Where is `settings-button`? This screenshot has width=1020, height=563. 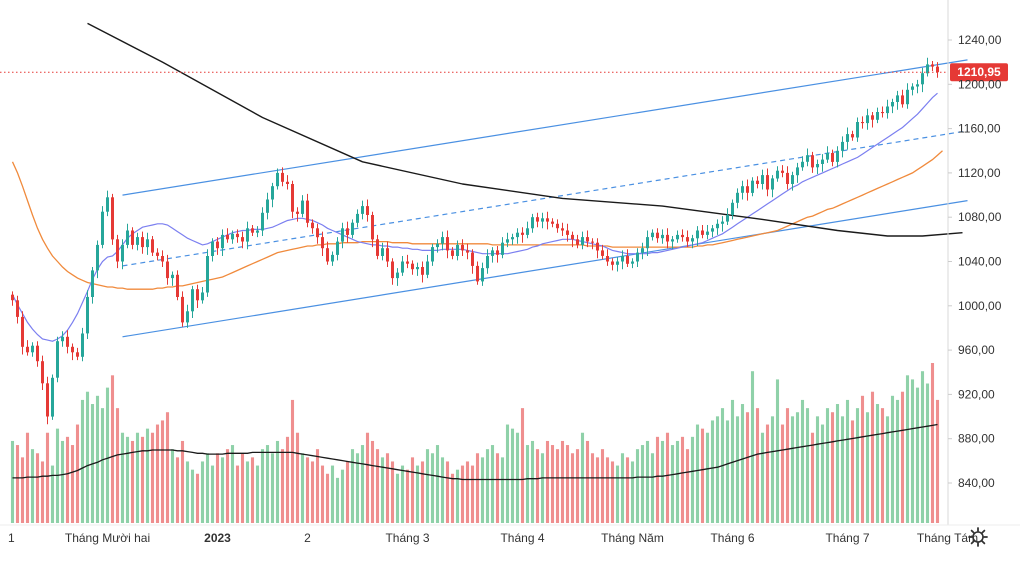
settings-button is located at coordinates (978, 537).